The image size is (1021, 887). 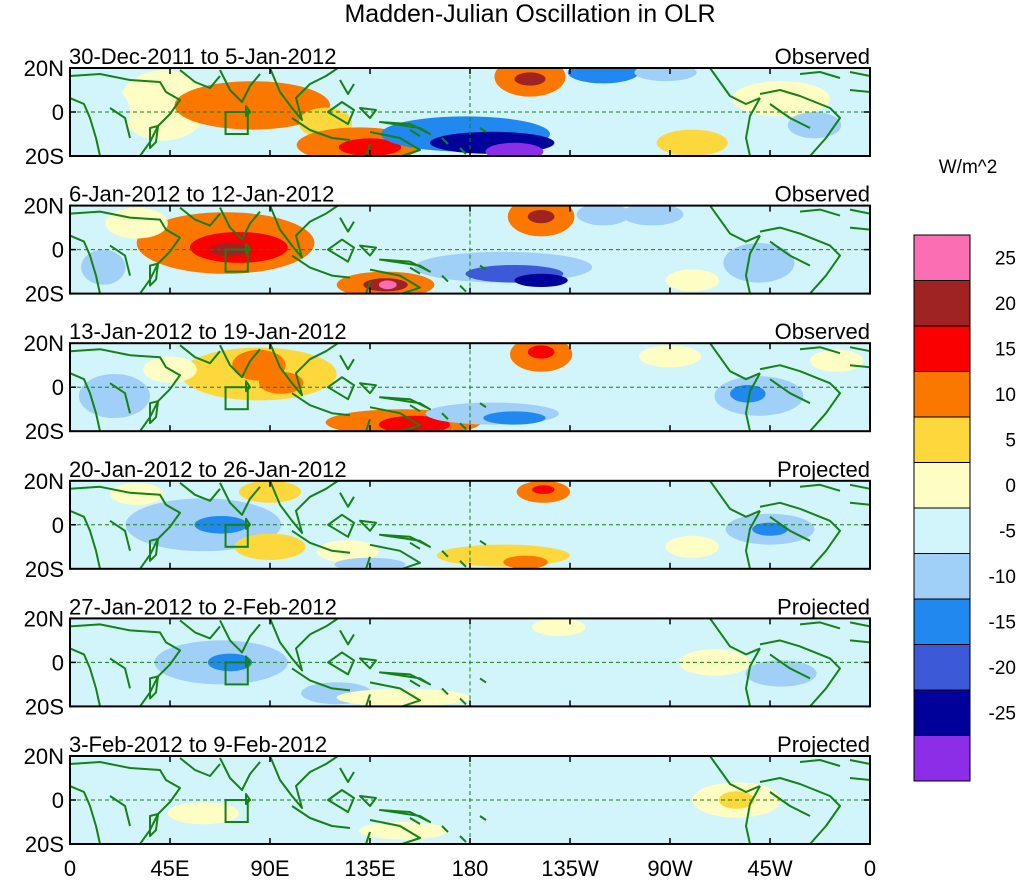 What do you see at coordinates (529, 14) in the screenshot?
I see `chart-title: Madden-Julian Oscillation in OLR` at bounding box center [529, 14].